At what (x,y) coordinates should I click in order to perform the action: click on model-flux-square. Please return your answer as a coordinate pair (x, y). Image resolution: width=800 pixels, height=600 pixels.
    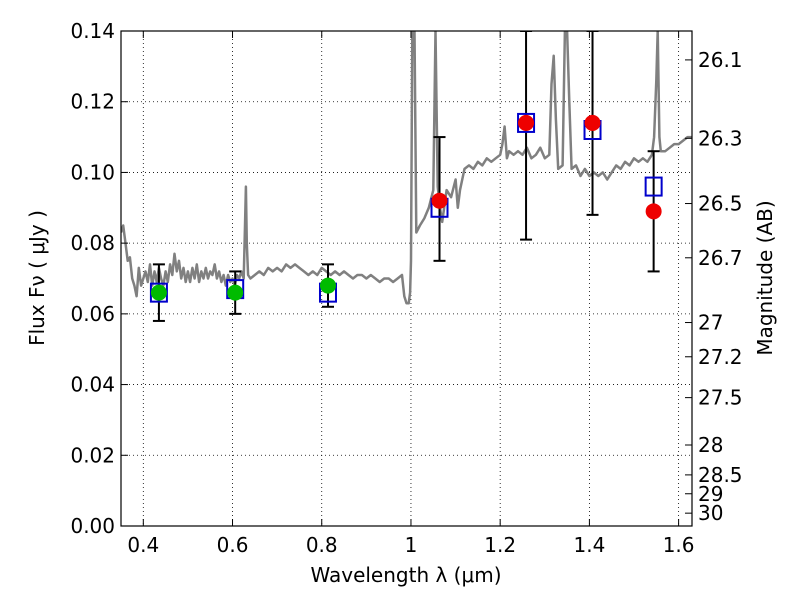
    Looking at the image, I should click on (653, 186).